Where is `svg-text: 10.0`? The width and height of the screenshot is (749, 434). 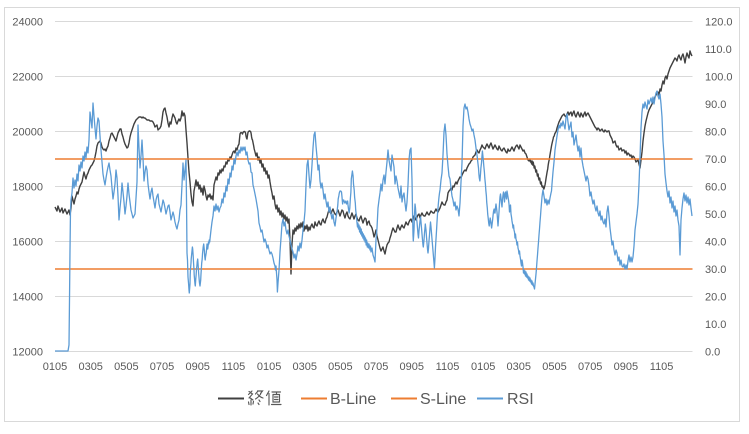
svg-text: 10.0 is located at coordinates (715, 325).